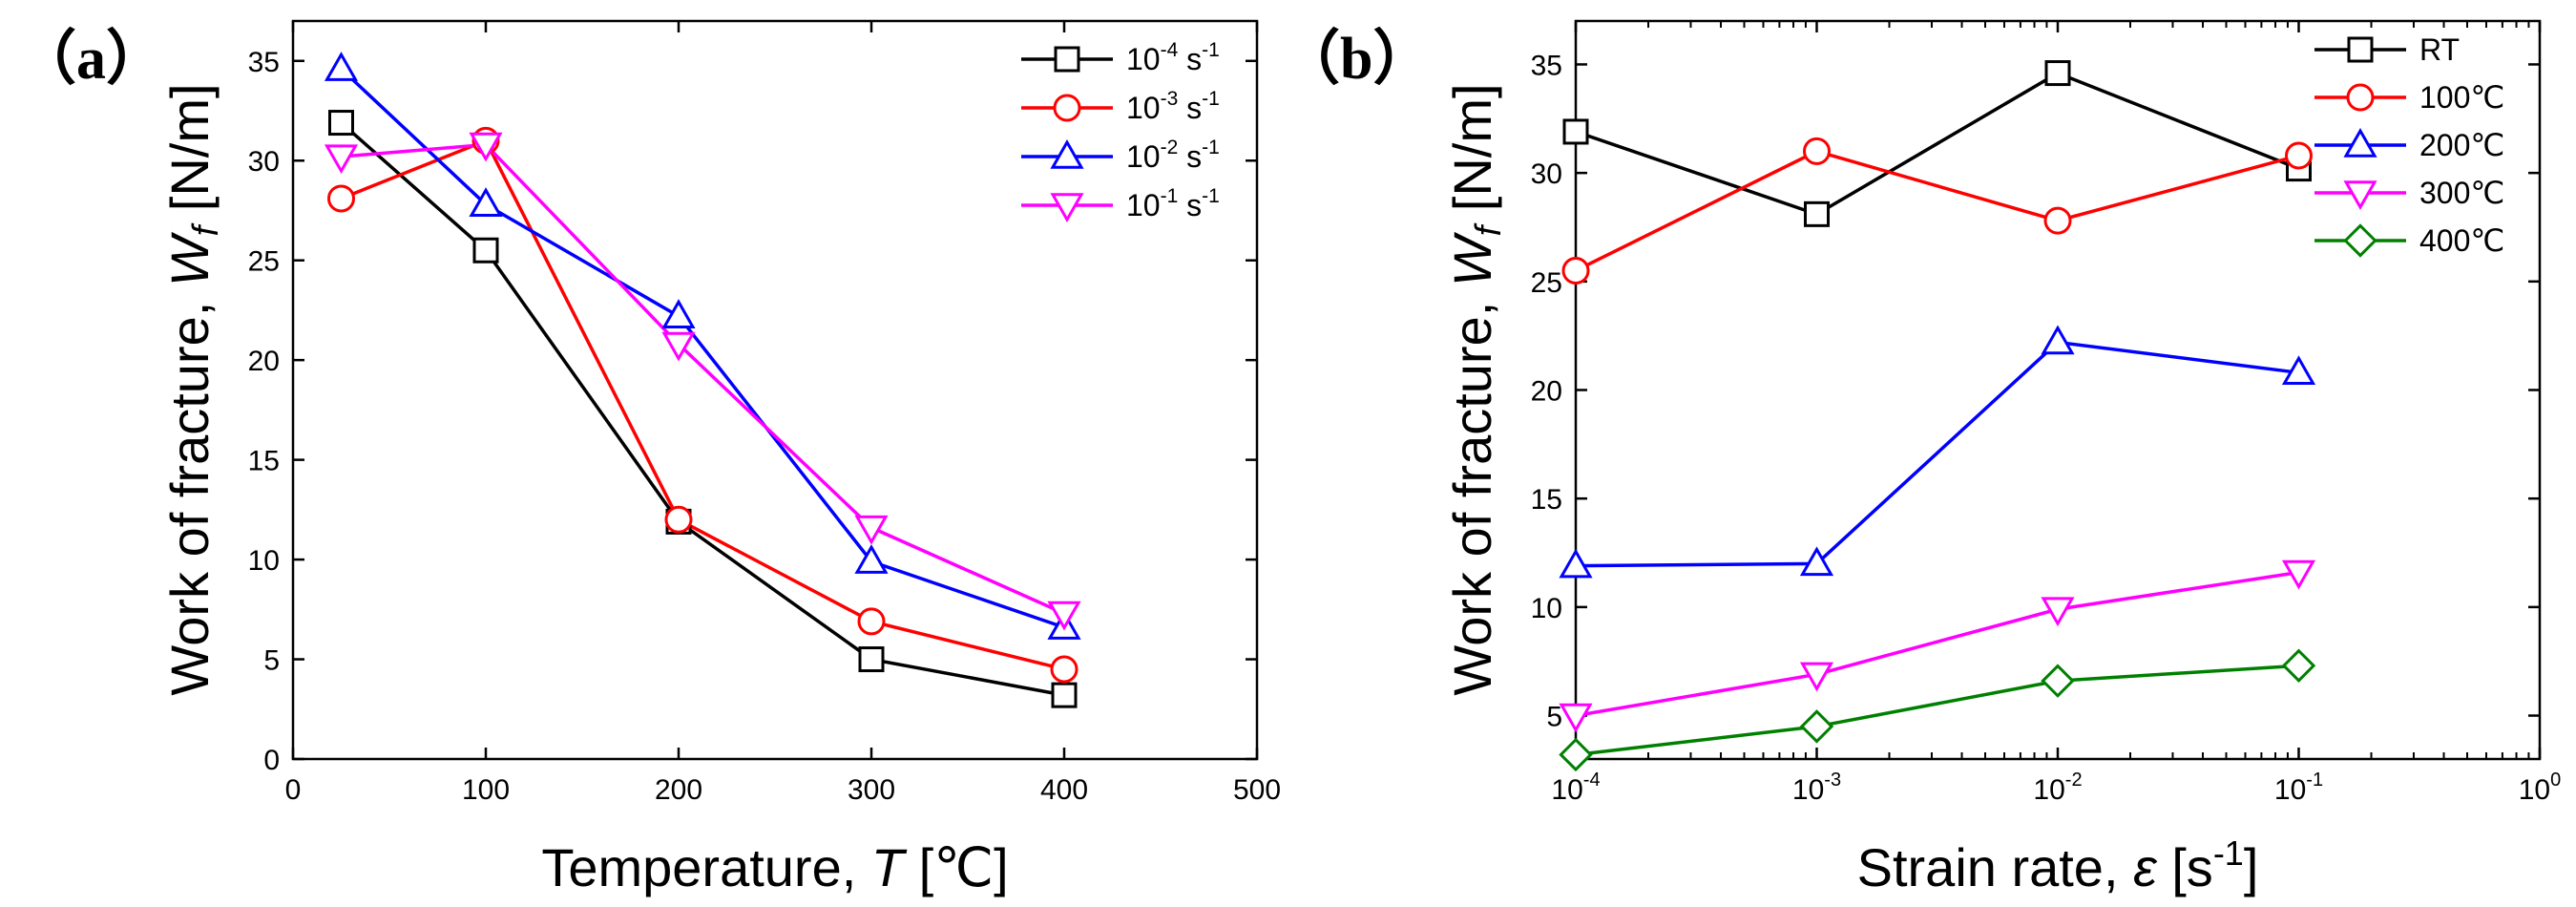  I want to click on legend-label: 100℃, so click(2461, 97).